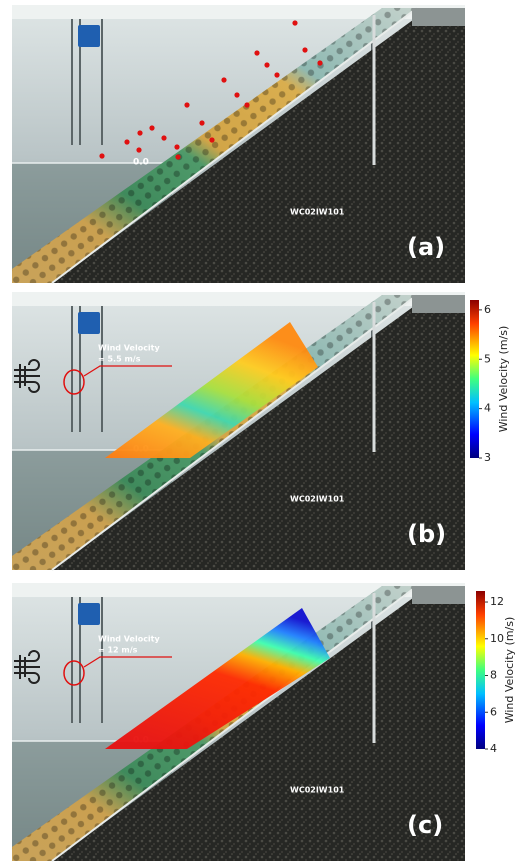  I want to click on panel-label: (c), so click(425, 825).